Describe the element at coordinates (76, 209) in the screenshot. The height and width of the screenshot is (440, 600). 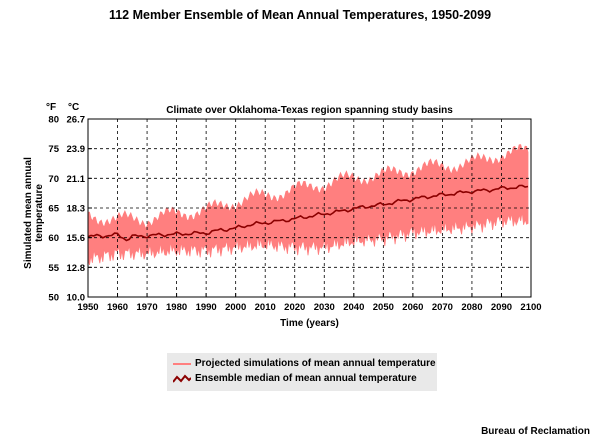
I see `y-tick-label-celsius: 18.3` at that location.